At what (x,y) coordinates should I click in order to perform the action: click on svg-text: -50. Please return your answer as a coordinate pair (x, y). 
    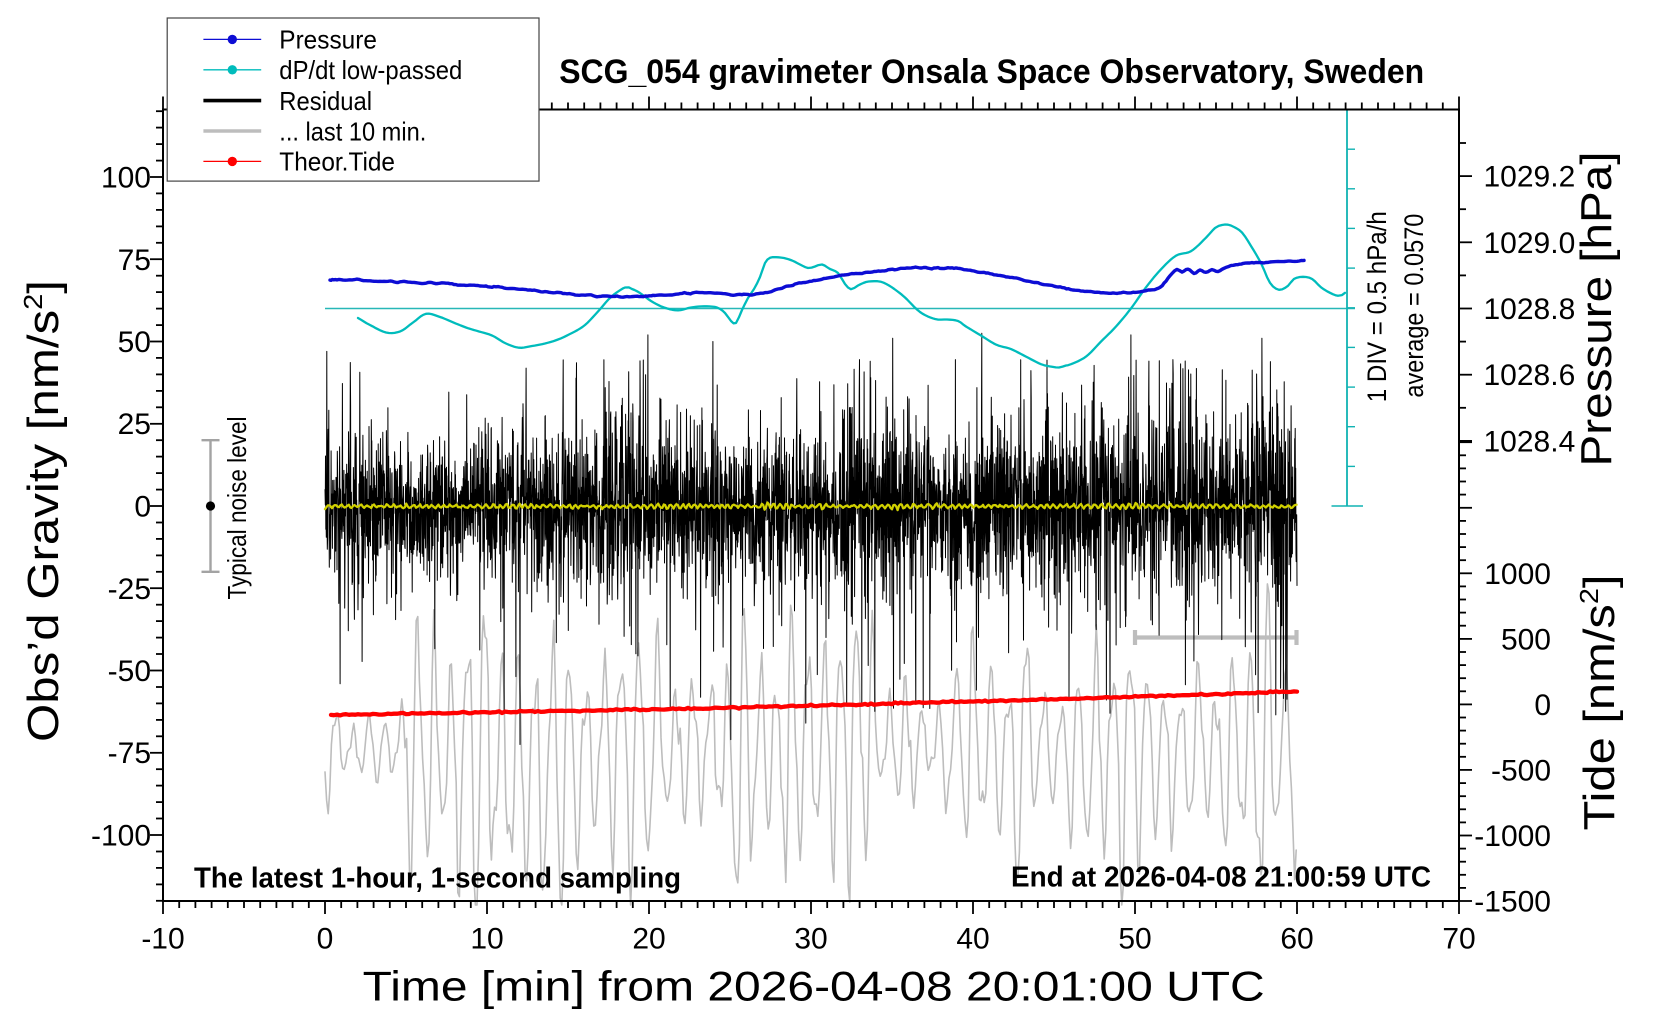
    Looking at the image, I should click on (129, 671).